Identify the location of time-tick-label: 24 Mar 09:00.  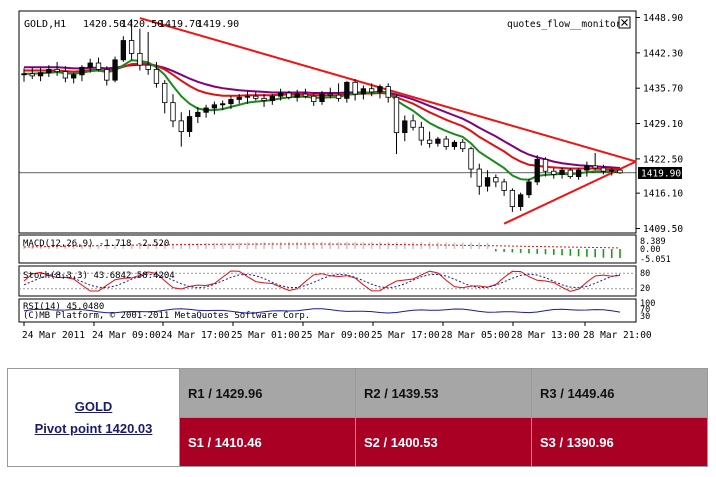
(126, 335).